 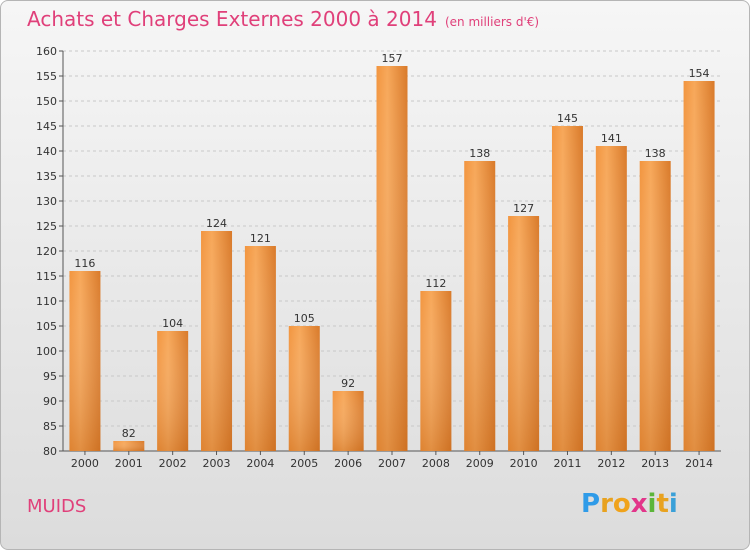 What do you see at coordinates (46, 151) in the screenshot?
I see `y-tick-label: 140` at bounding box center [46, 151].